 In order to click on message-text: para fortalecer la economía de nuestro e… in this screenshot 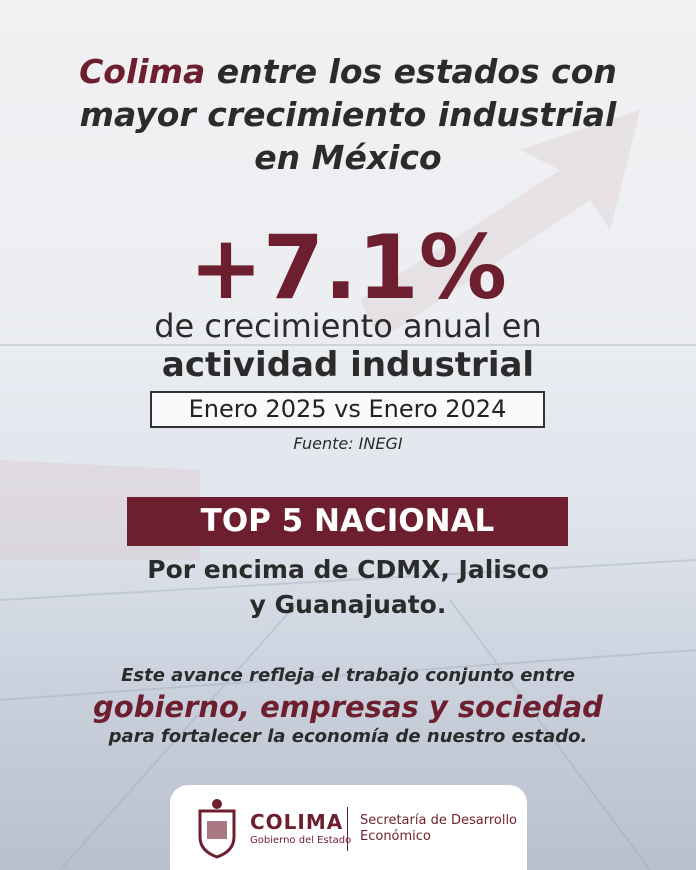, I will do `click(348, 736)`.